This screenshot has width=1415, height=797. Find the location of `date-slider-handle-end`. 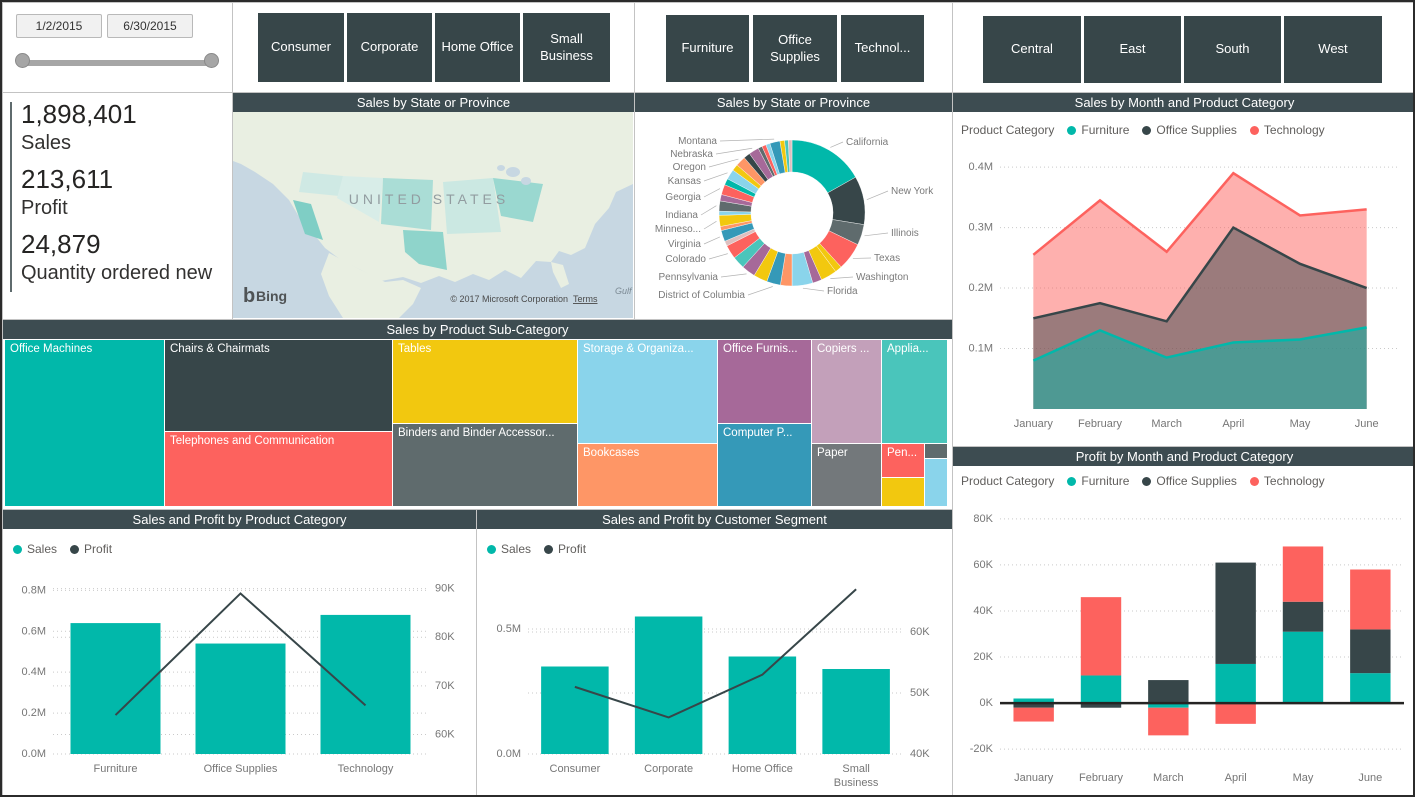

date-slider-handle-end is located at coordinates (211, 60).